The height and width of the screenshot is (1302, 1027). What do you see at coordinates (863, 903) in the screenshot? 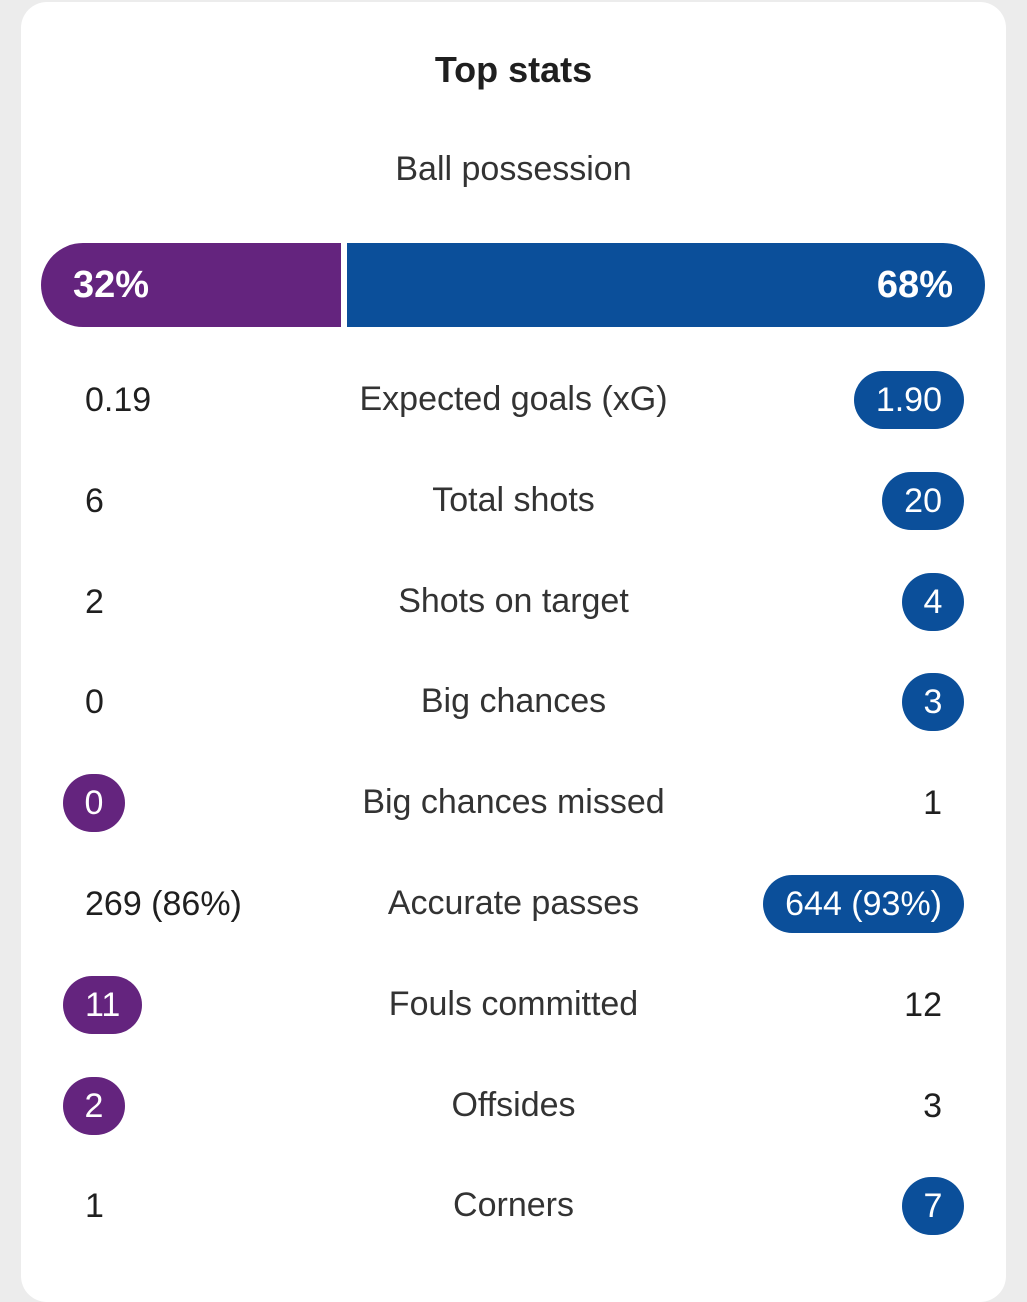
I see `stat-away-value: 644 (93%)` at bounding box center [863, 903].